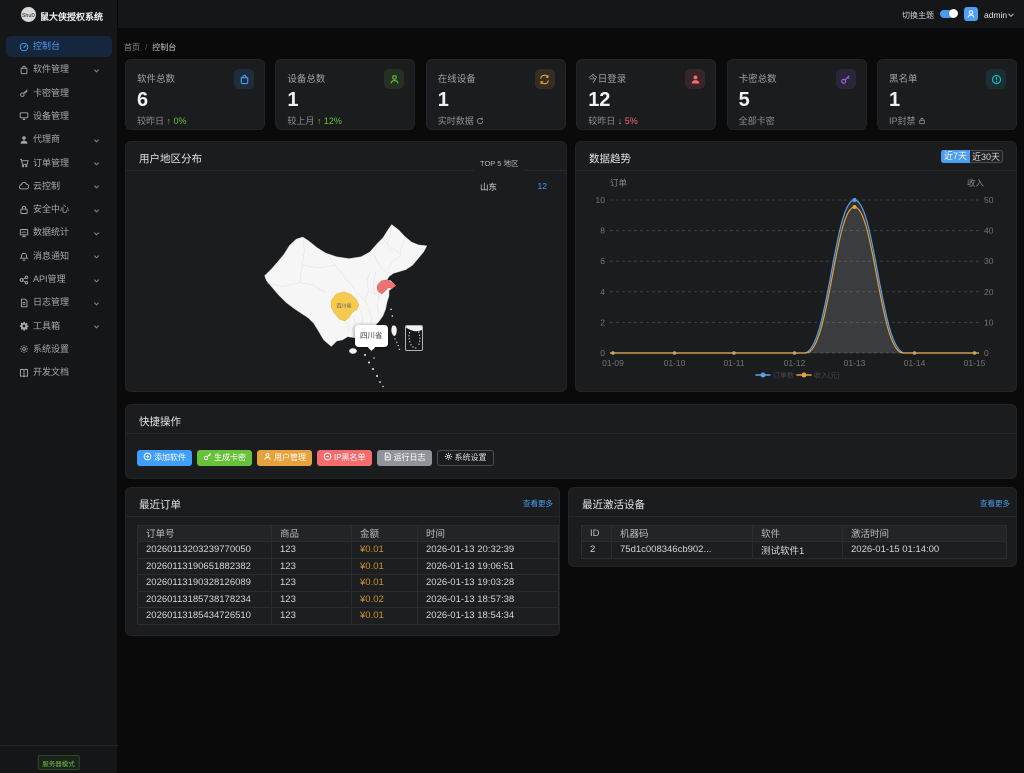 The height and width of the screenshot is (773, 1024). Describe the element at coordinates (602, 322) in the screenshot. I see `svg-text: 2` at that location.